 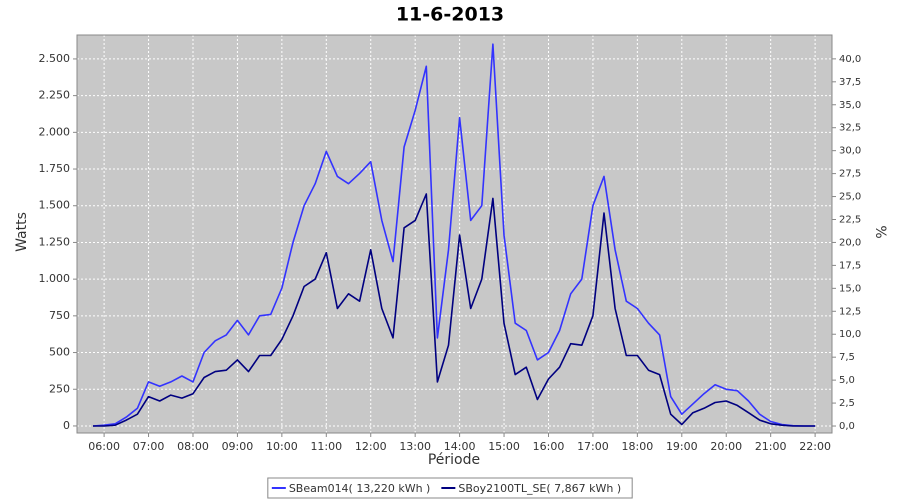 What do you see at coordinates (539, 488) in the screenshot?
I see `legend-label: SBoy2100TL_SE( 7,867 kWh )` at bounding box center [539, 488].